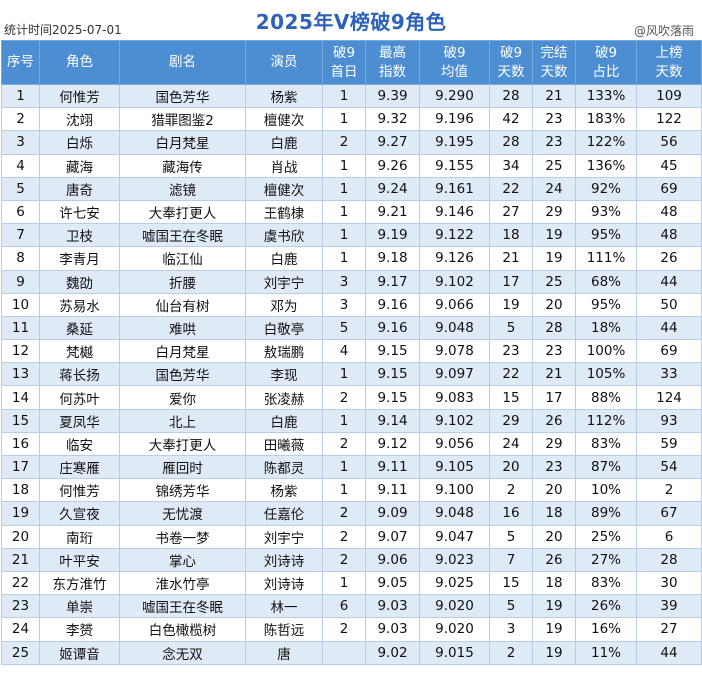 The width and height of the screenshot is (702, 686). What do you see at coordinates (20, 212) in the screenshot?
I see `col-rank-cell: 6` at bounding box center [20, 212].